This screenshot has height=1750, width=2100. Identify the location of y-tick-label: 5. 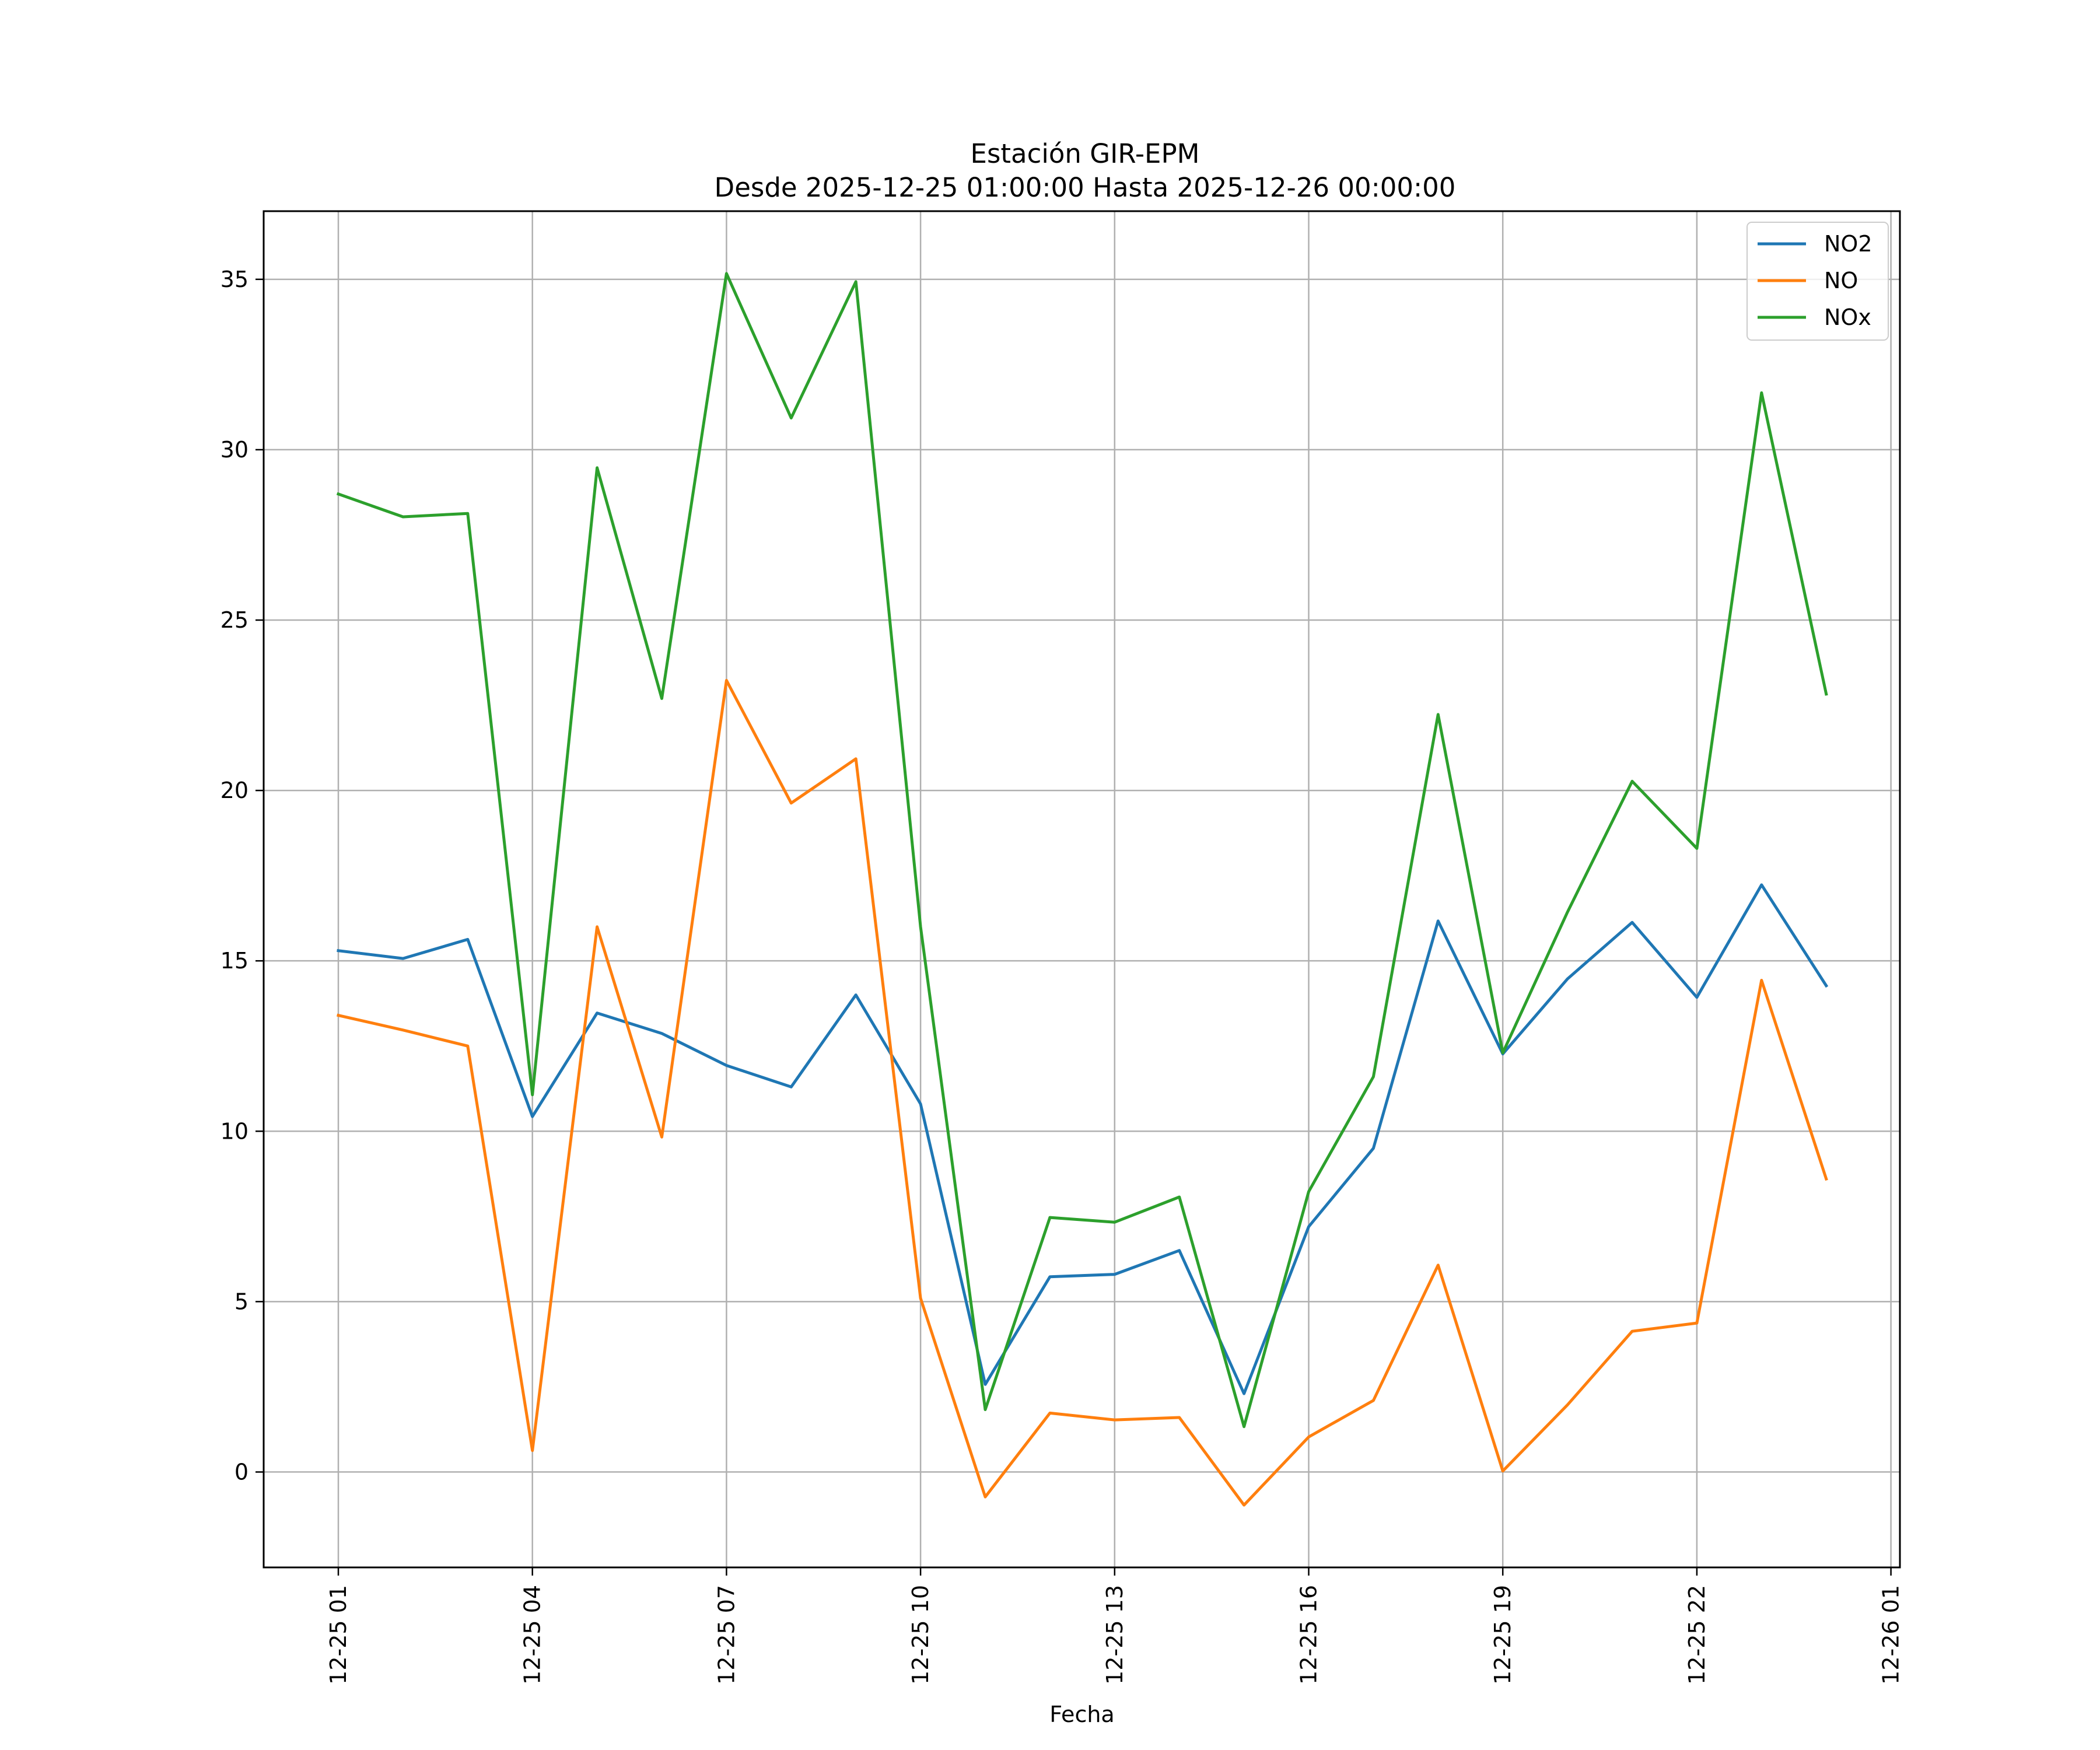
(242, 1301).